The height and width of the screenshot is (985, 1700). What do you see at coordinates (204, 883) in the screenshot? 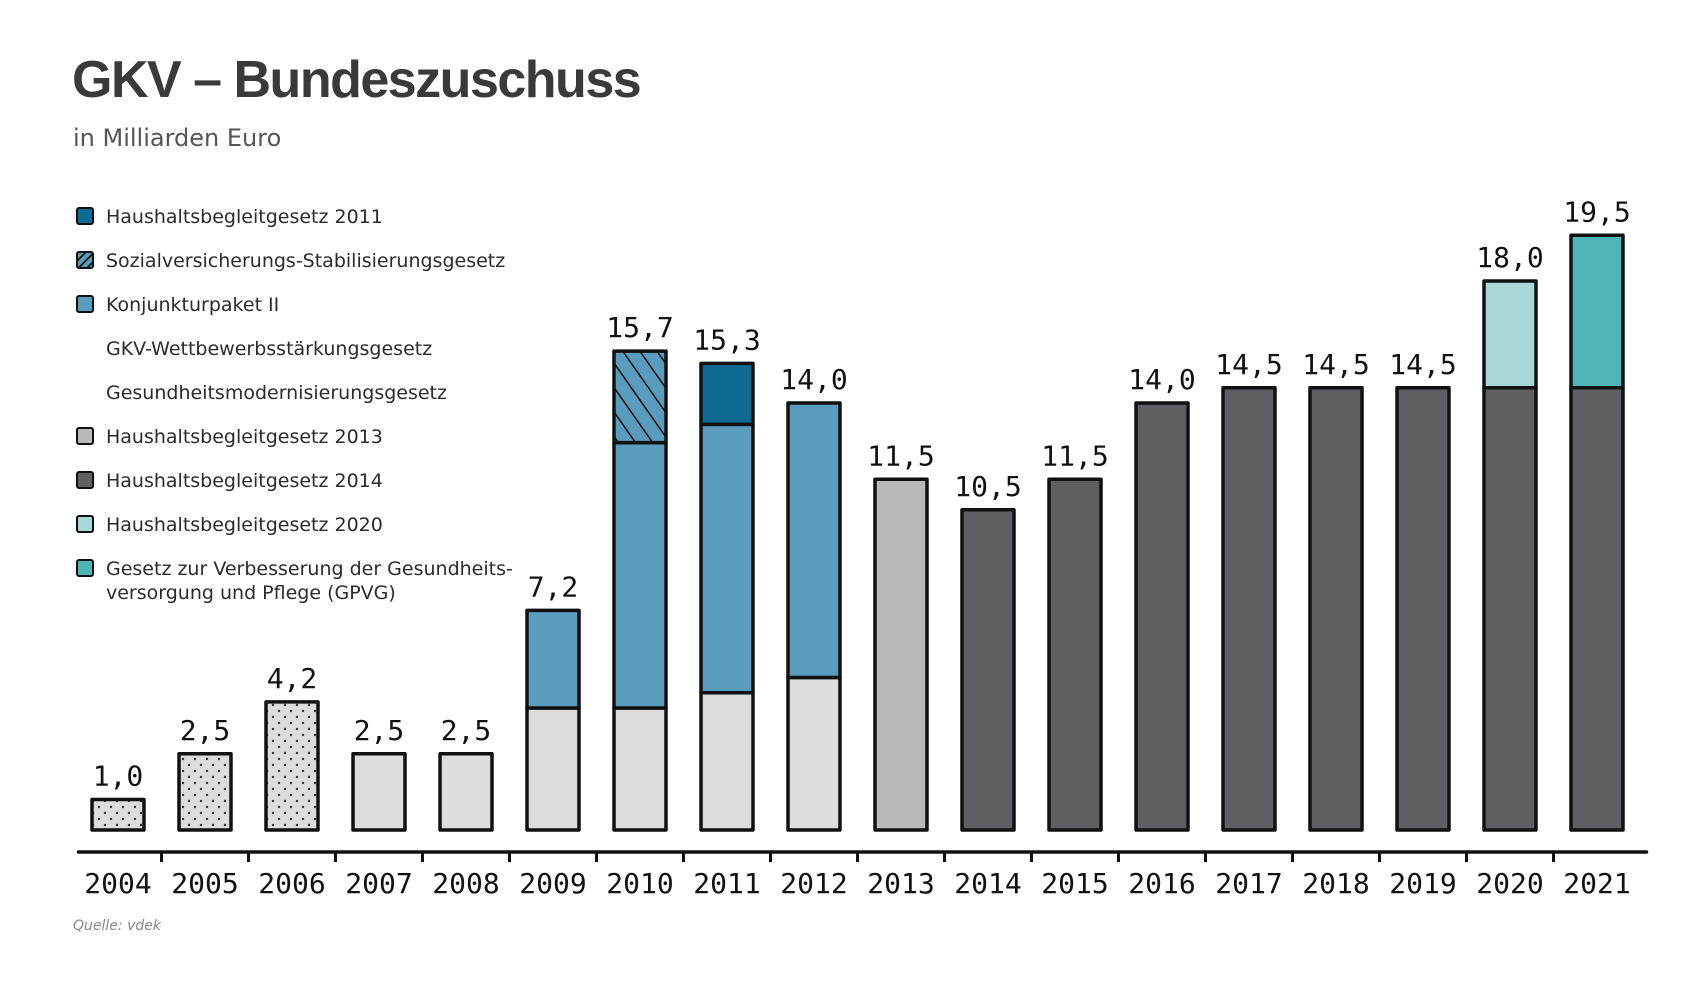
I see `x-tick-label: 2005` at bounding box center [204, 883].